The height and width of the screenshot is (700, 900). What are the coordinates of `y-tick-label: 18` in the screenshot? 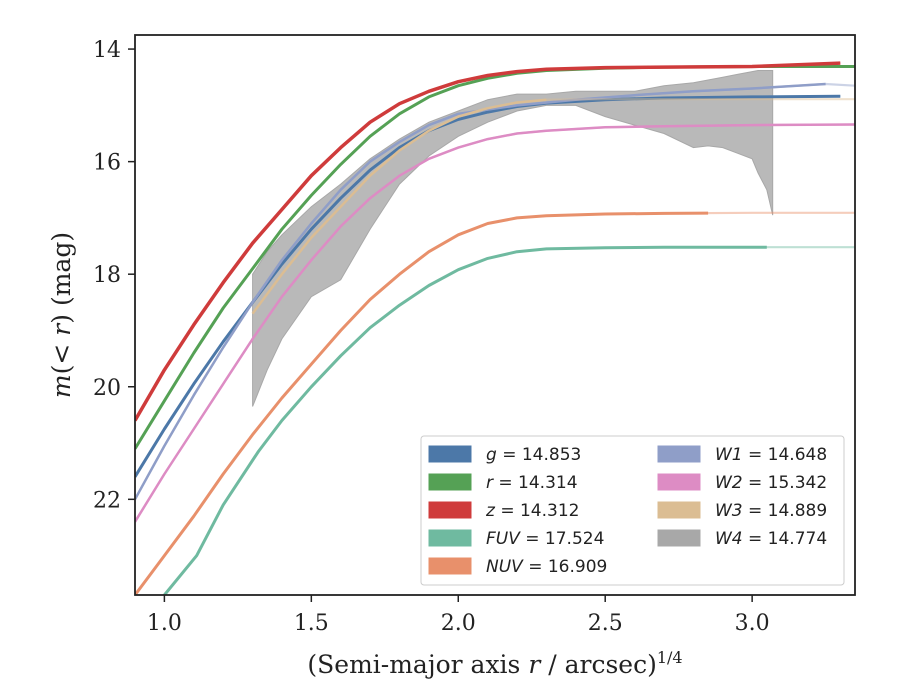 It's located at (107, 275).